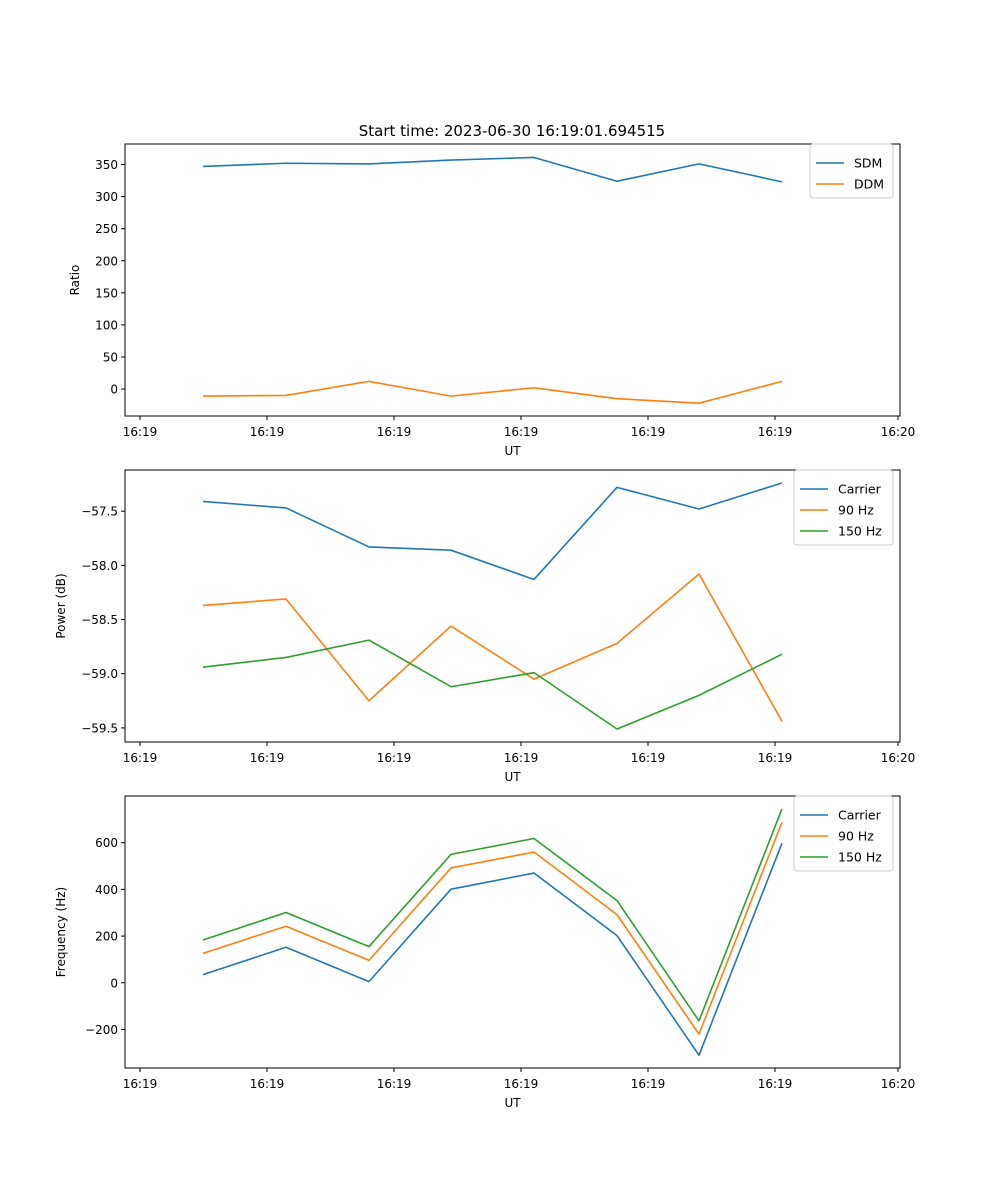  I want to click on y-tick-label: 100, so click(106, 325).